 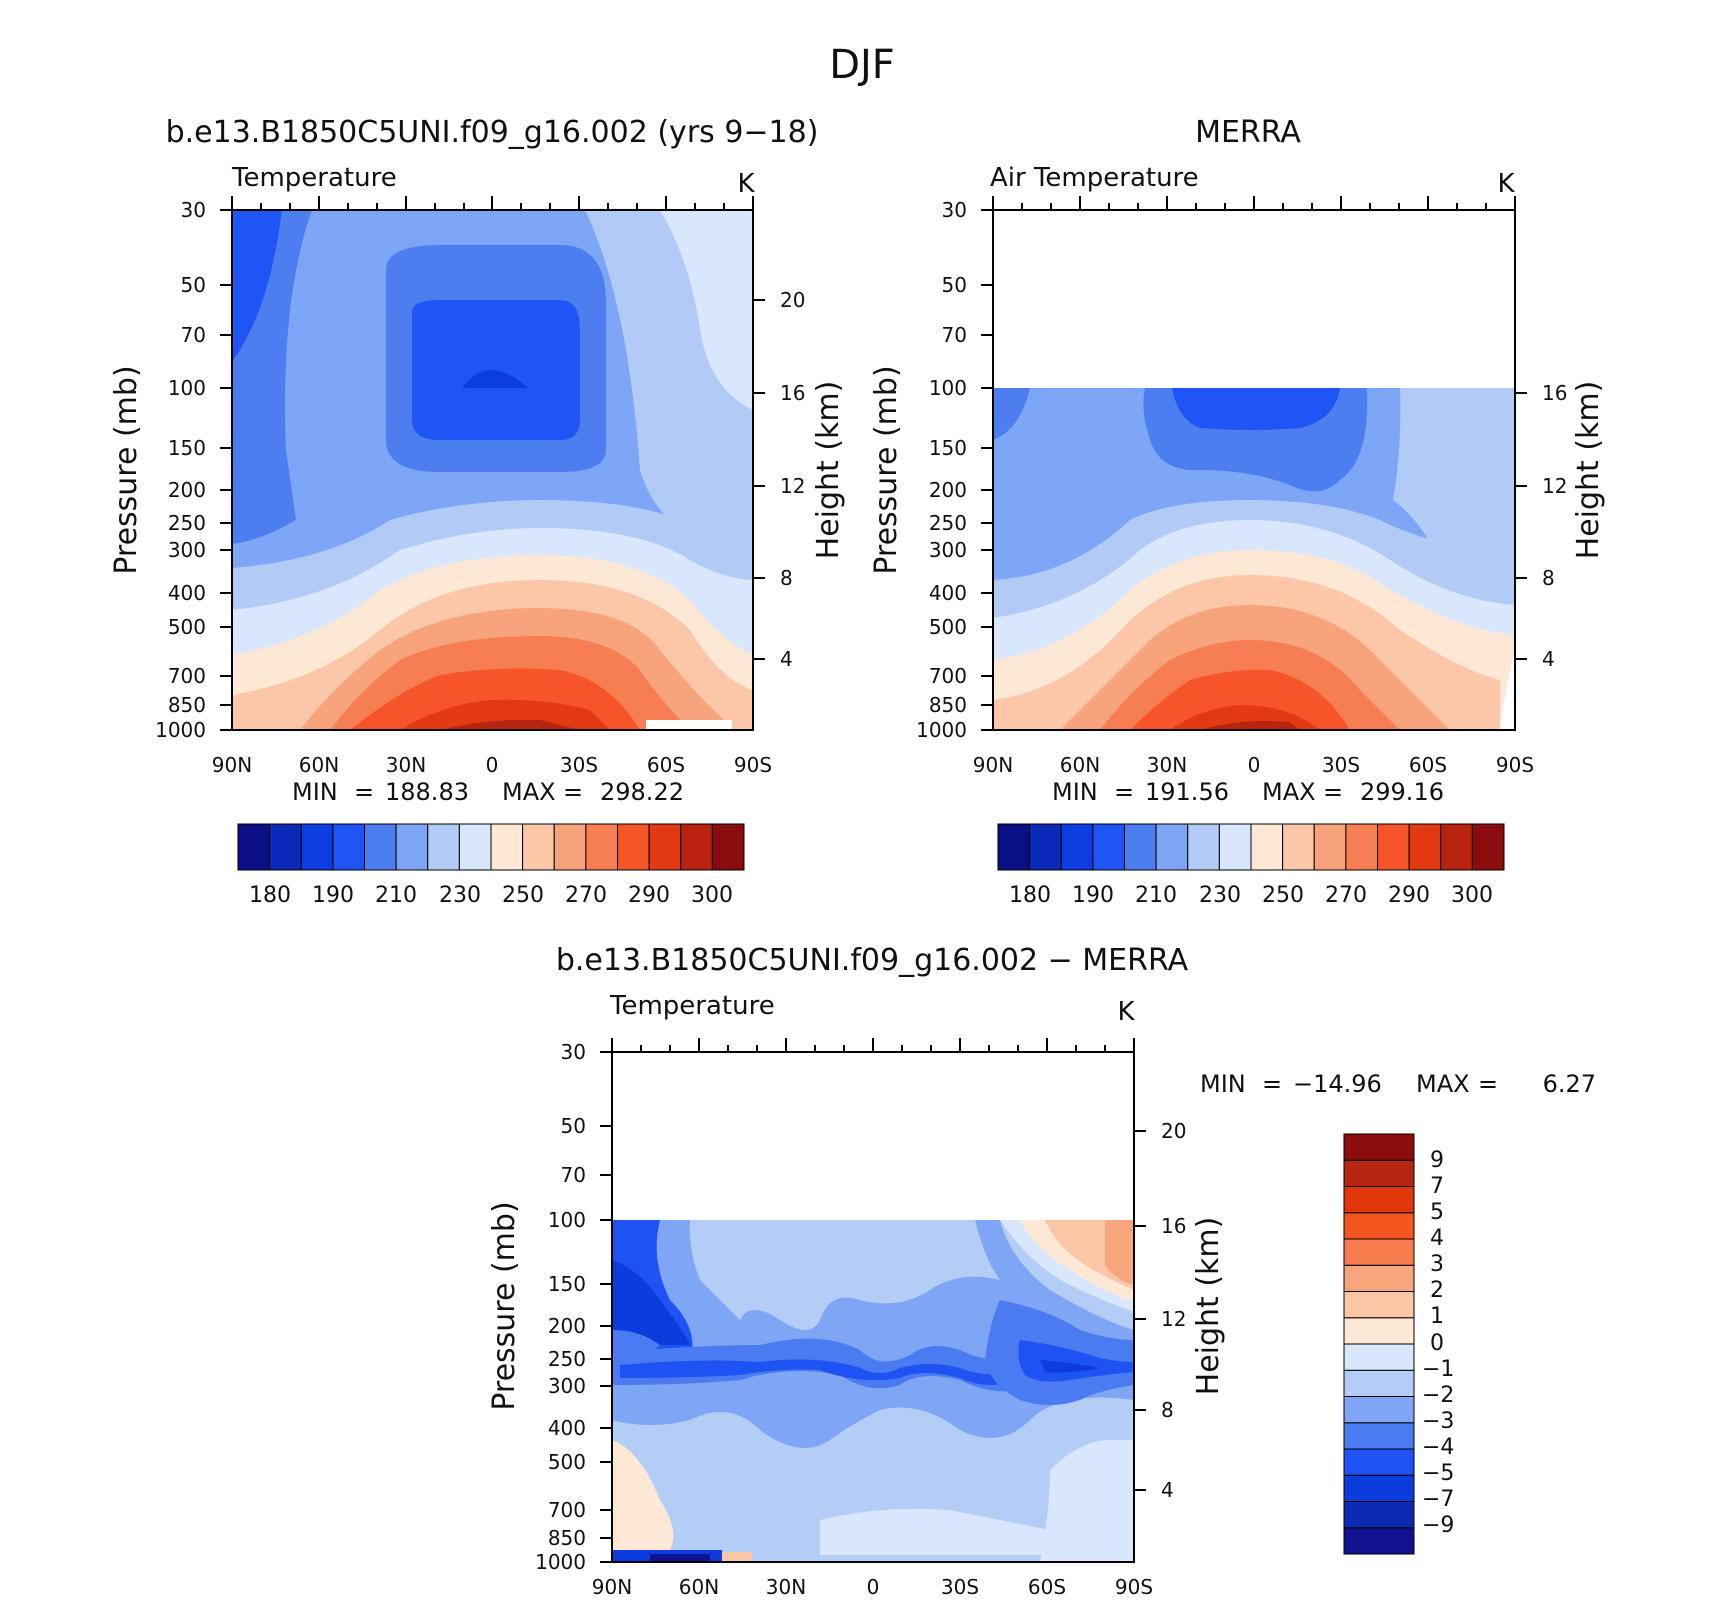 I want to click on panel-title: b.e13.B1850C5UNI.f09_g16.002 − MERRA, so click(x=872, y=960).